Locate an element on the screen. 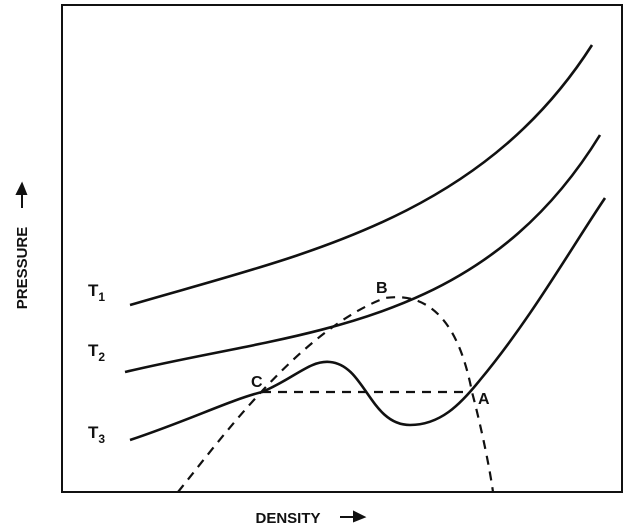  curve-label: T2 is located at coordinates (96, 352).